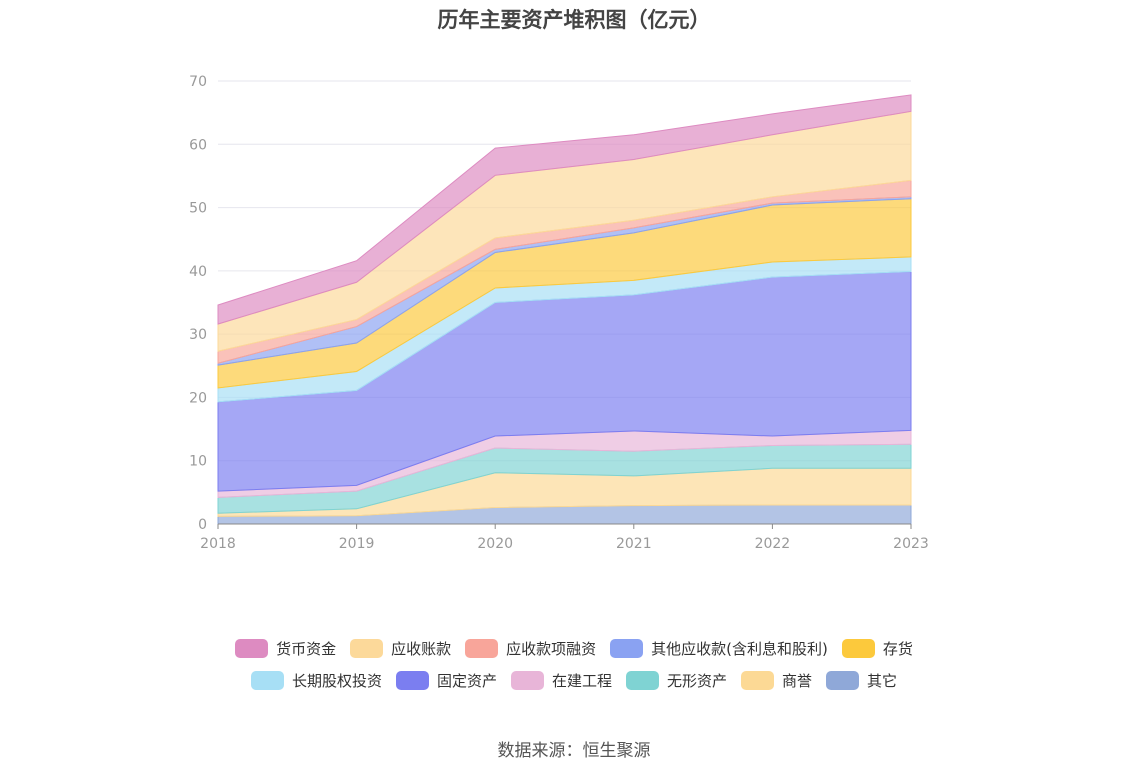 This screenshot has height=776, width=1148. I want to click on x-tick-label: 2023, so click(911, 544).